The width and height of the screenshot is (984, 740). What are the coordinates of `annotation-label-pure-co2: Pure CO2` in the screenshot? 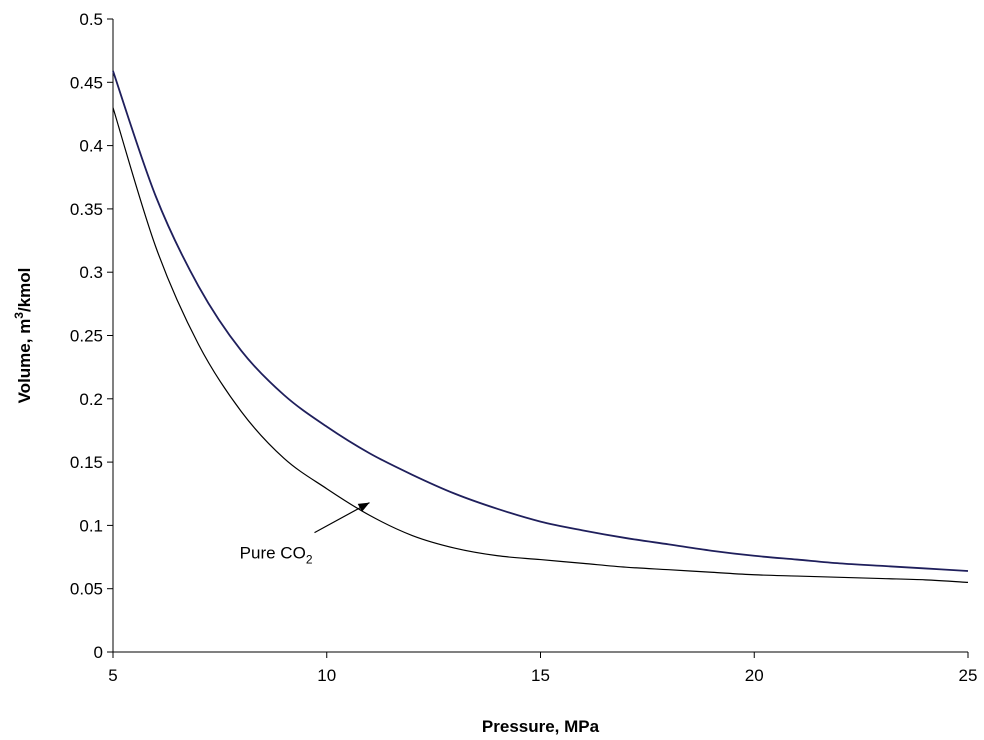 It's located at (276, 555).